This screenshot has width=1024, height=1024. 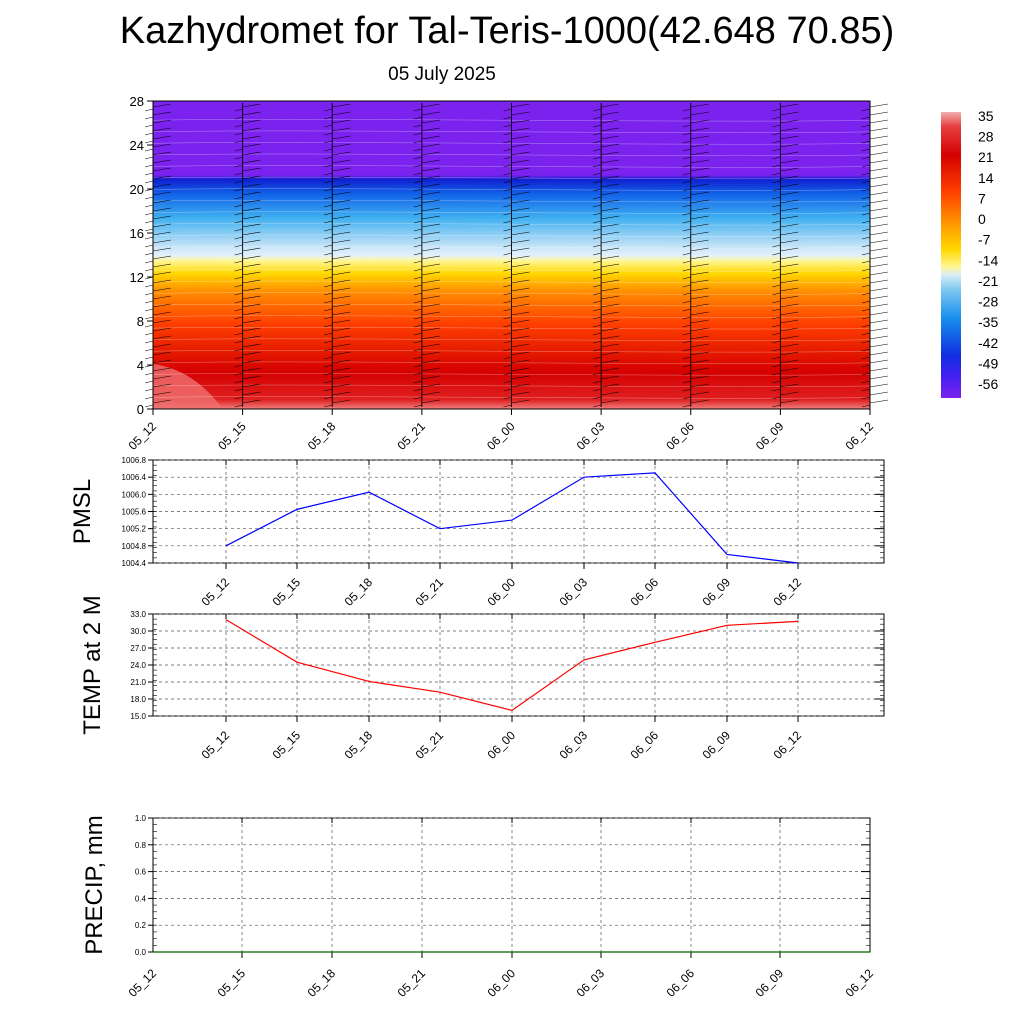 What do you see at coordinates (137, 277) in the screenshot?
I see `y-tick-label: 12` at bounding box center [137, 277].